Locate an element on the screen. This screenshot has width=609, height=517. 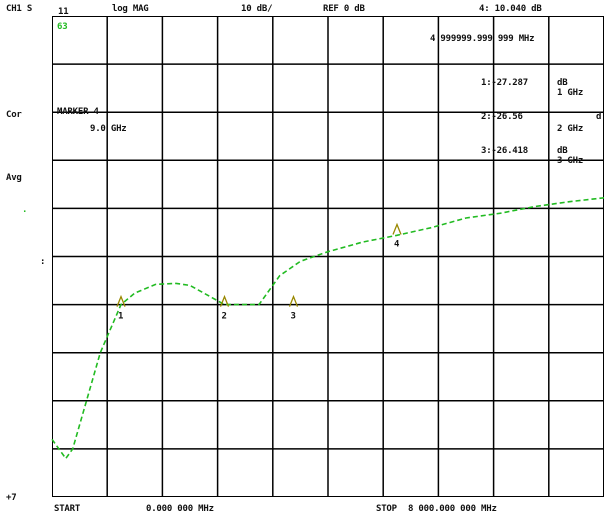
readout-2-freq: 2 GHz is located at coordinates (570, 129).